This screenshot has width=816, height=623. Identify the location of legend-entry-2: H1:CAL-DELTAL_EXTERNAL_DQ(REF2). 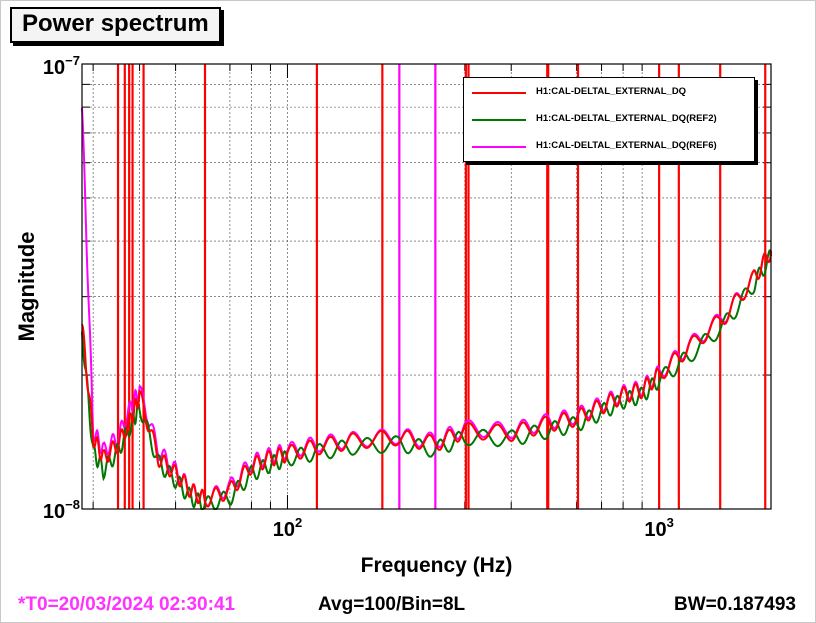
(609, 120).